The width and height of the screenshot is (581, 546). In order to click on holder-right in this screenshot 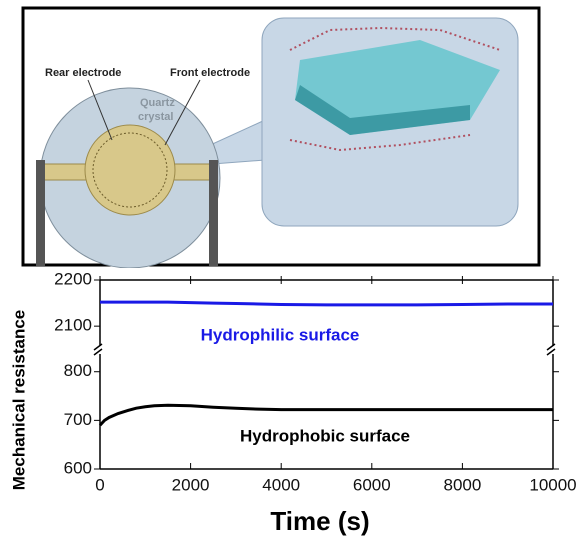, I will do `click(213, 213)`.